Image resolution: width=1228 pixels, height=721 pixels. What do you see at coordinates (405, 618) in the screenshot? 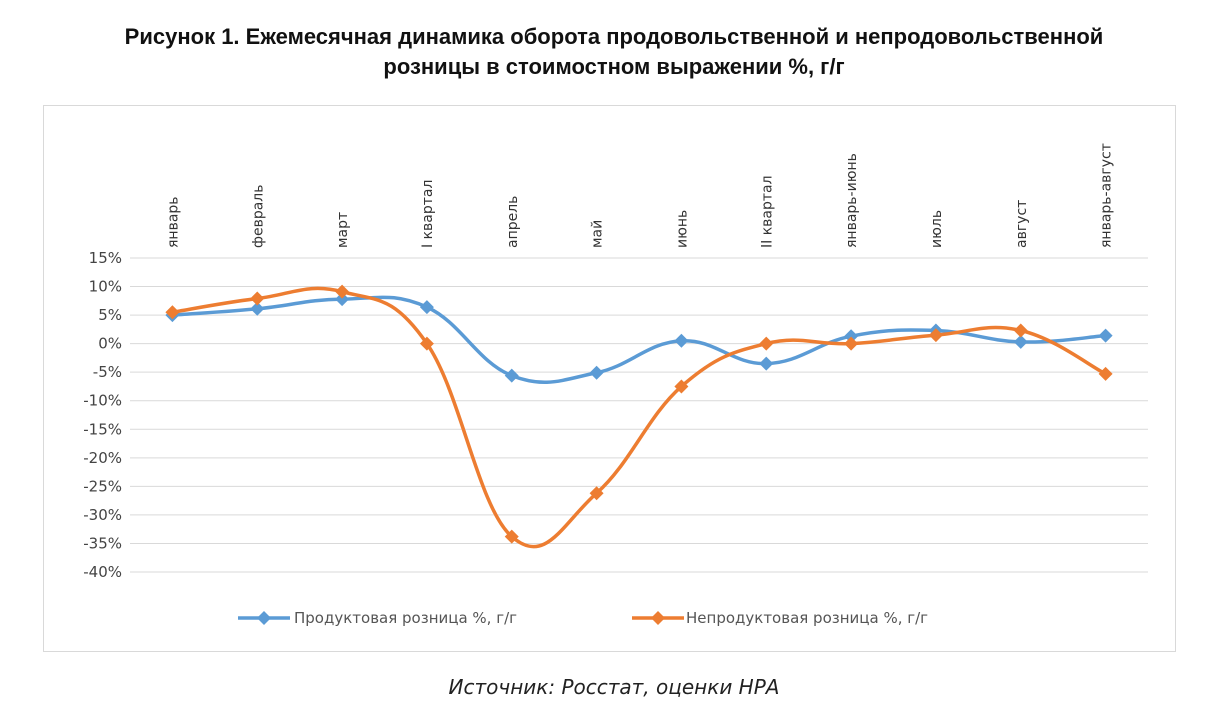
I see `legend-label: Продуктовая розница %, г/г` at bounding box center [405, 618].